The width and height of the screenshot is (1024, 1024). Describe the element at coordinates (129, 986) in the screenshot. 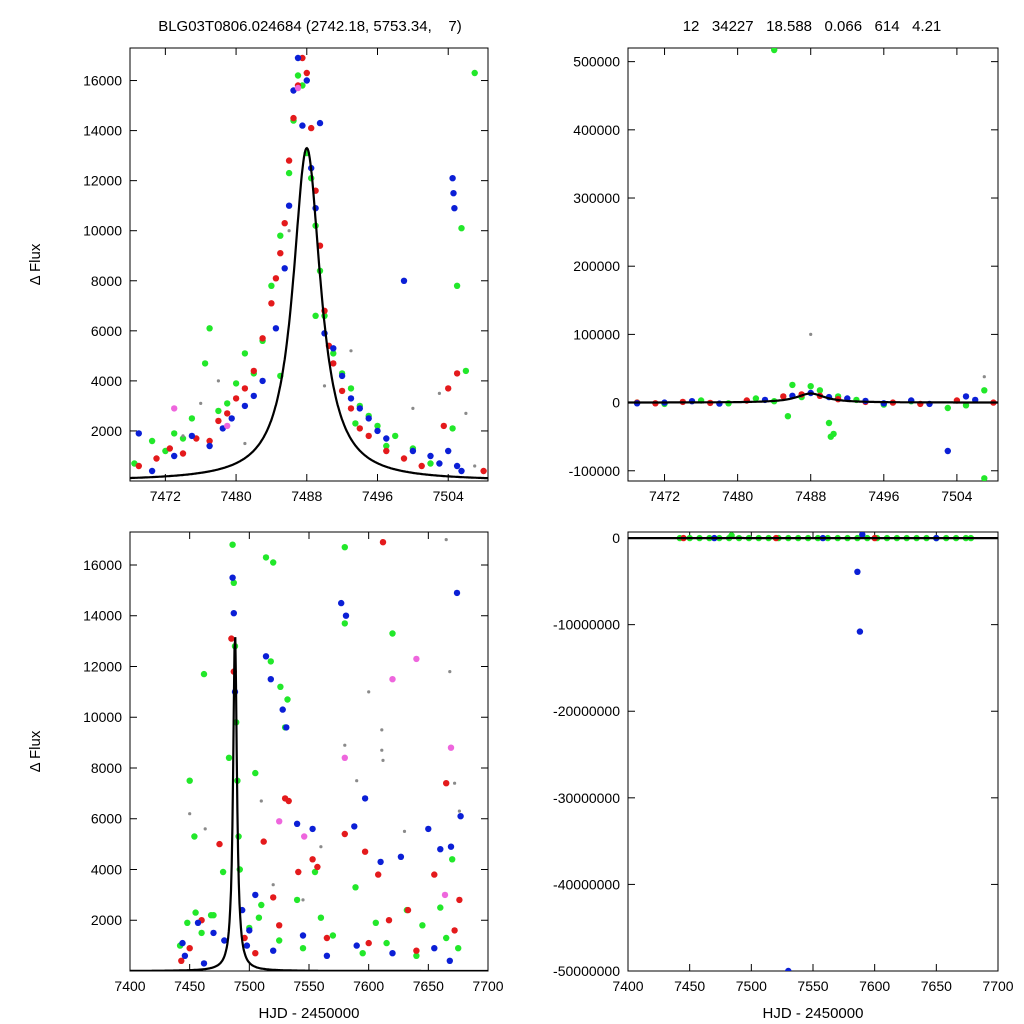

I see `x-tick-label: 7400` at that location.